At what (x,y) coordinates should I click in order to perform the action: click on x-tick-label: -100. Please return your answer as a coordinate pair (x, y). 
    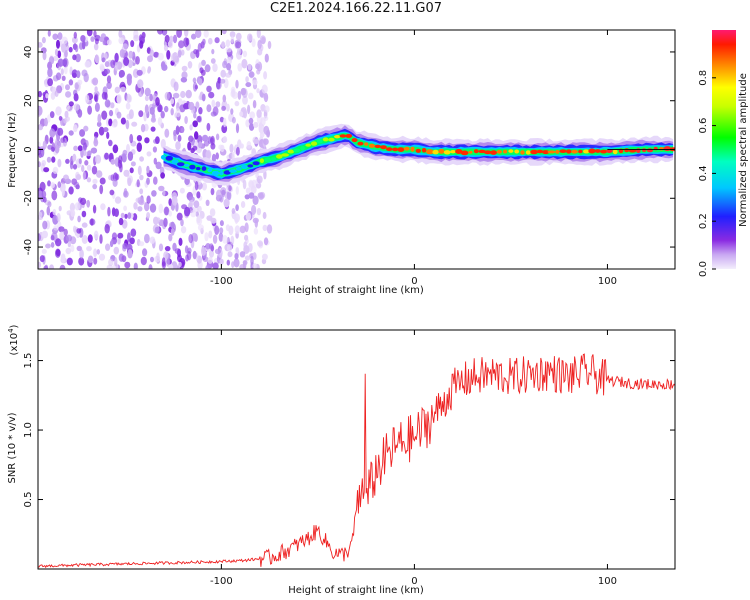
    Looking at the image, I should click on (221, 281).